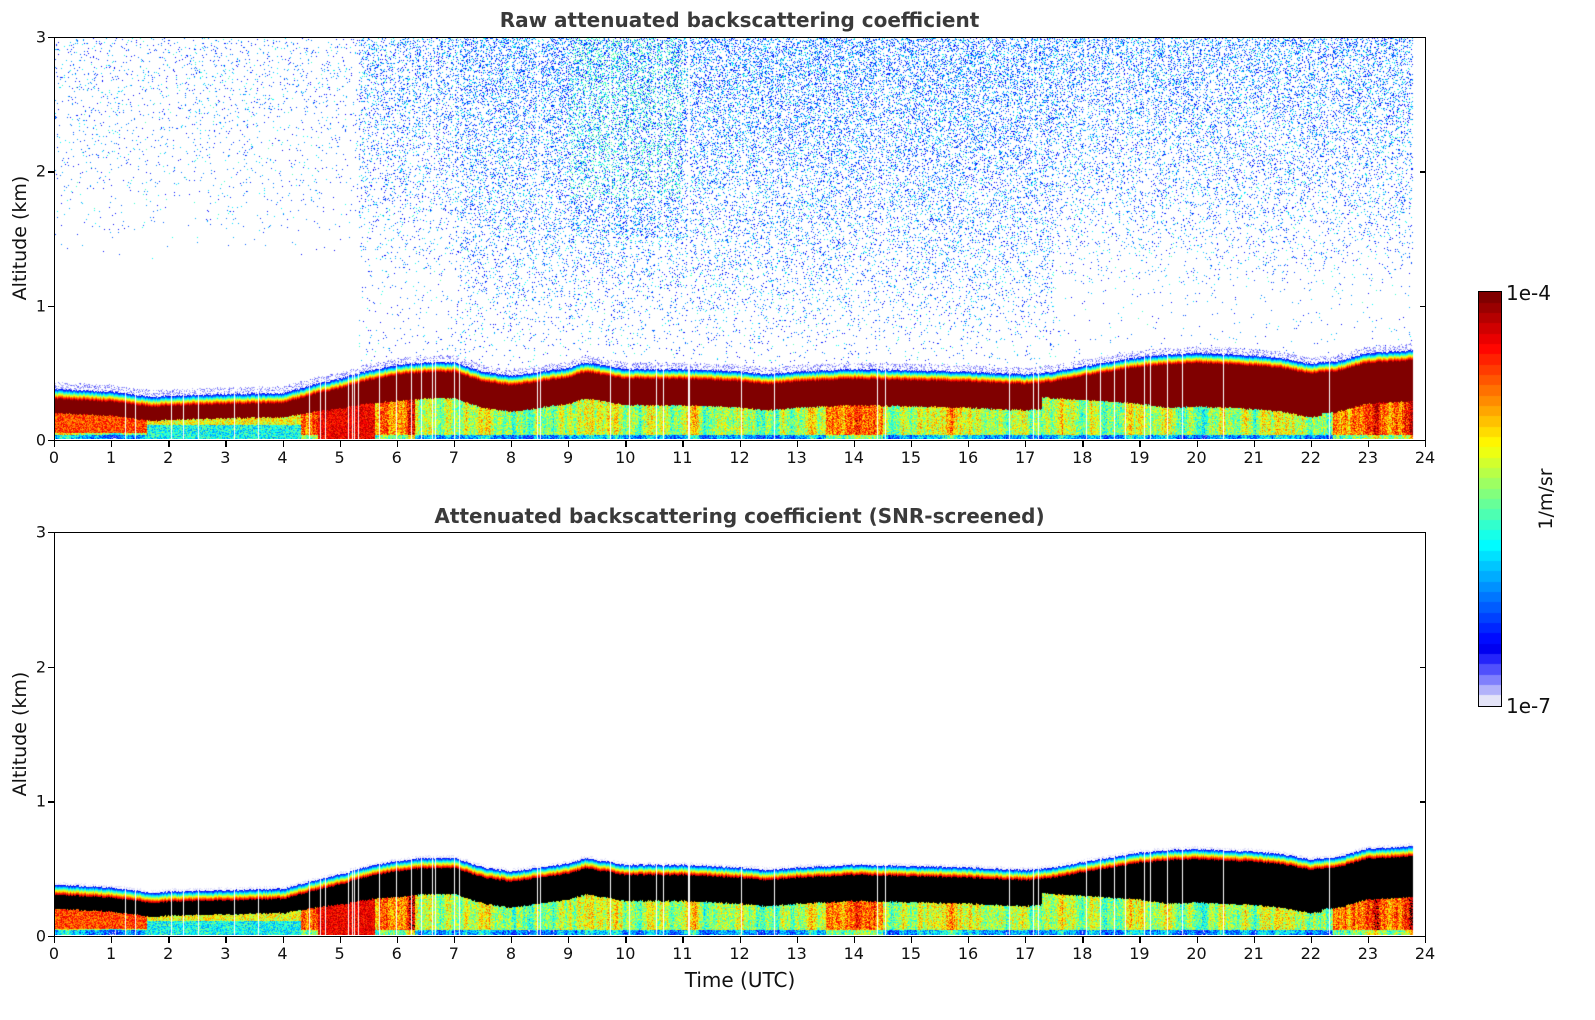  Describe the element at coordinates (968, 953) in the screenshot. I see `bottom-x-tick-label: 16` at that location.